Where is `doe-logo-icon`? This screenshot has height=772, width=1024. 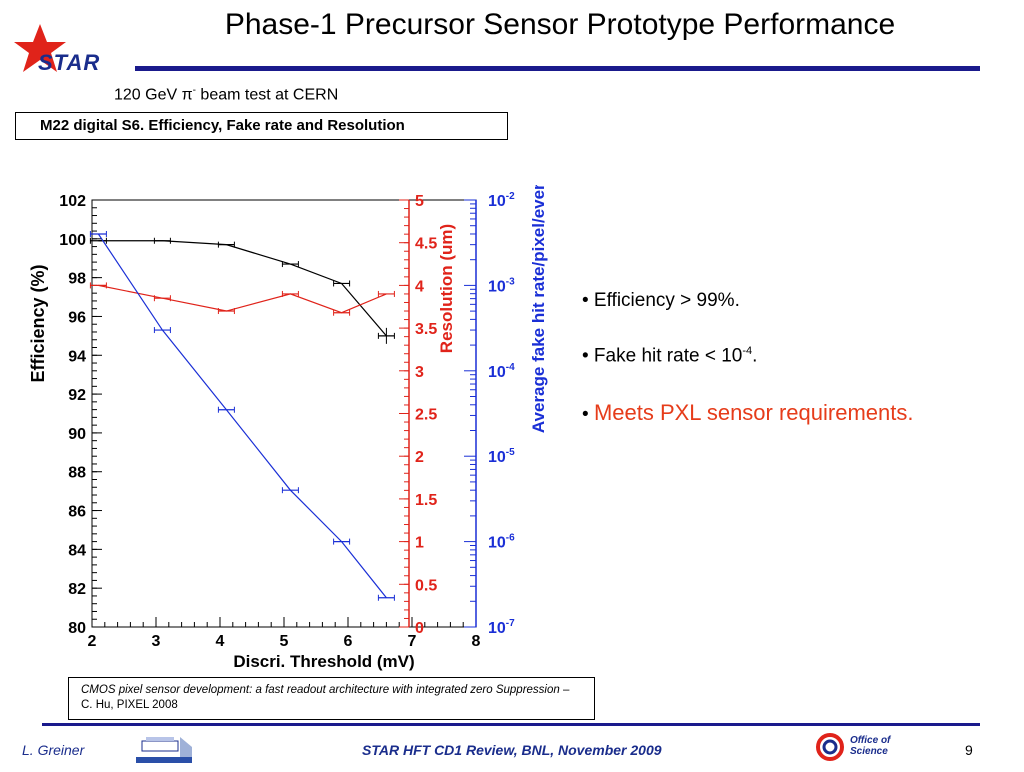
doe-logo-icon is located at coordinates (830, 747).